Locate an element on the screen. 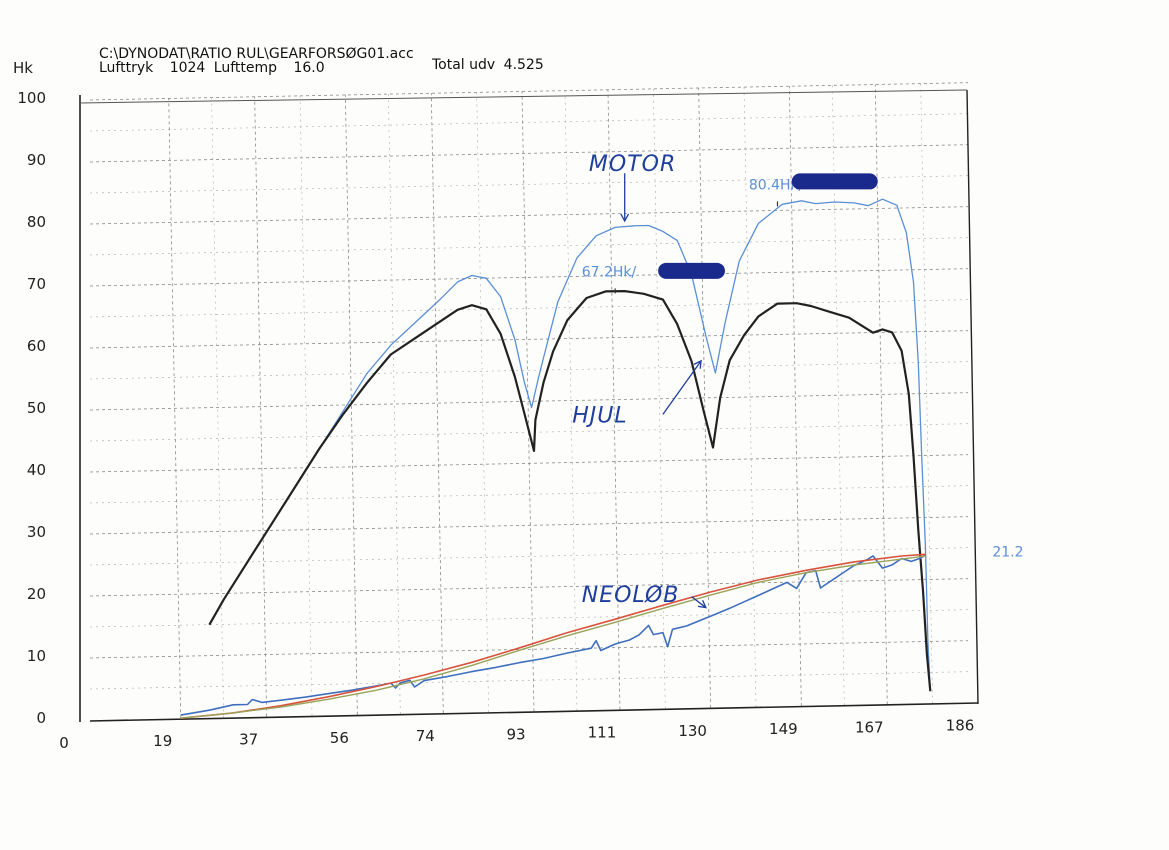 This screenshot has width=1169, height=850. file-path: C:\DYNODAT\RATIO RUL\GEARFORSØG01.acc is located at coordinates (256, 54).